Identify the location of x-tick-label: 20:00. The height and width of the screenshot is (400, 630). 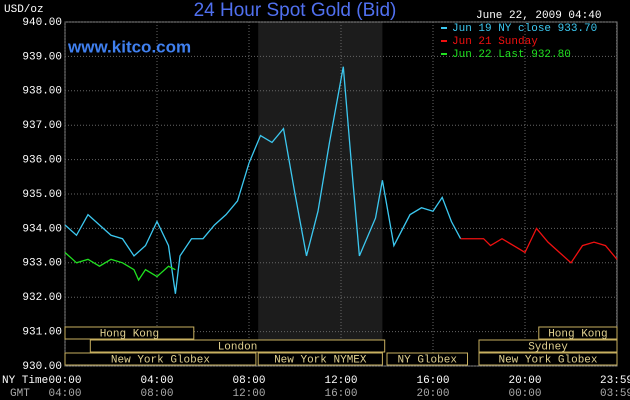
(524, 381).